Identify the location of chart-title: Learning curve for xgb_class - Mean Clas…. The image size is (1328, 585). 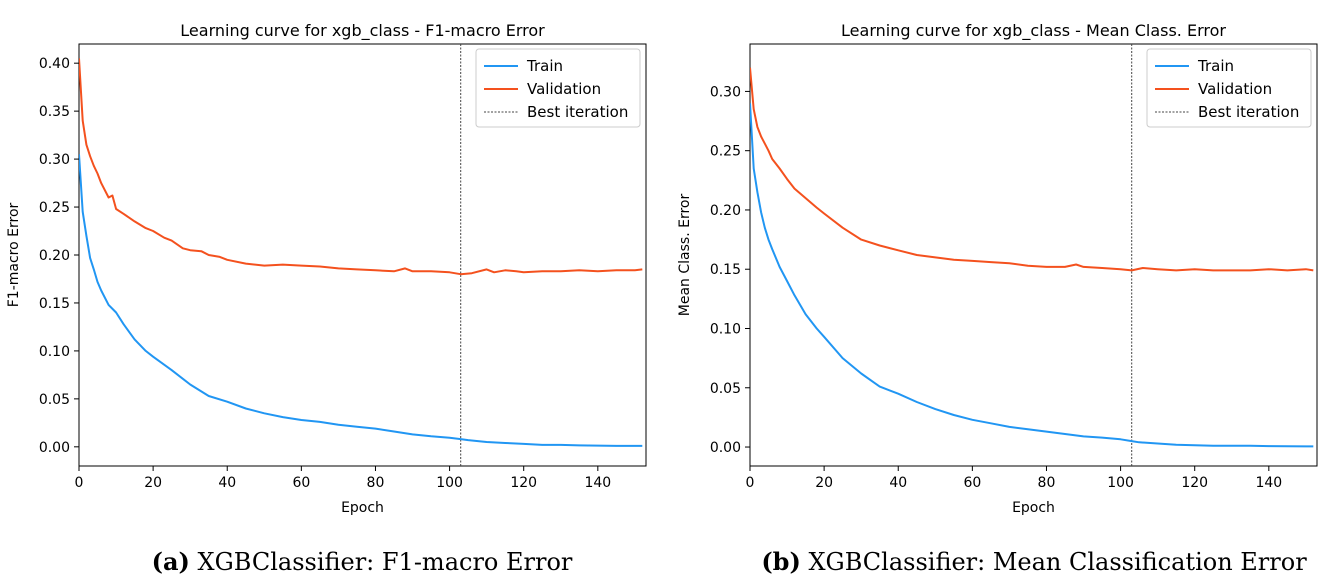
(1033, 31).